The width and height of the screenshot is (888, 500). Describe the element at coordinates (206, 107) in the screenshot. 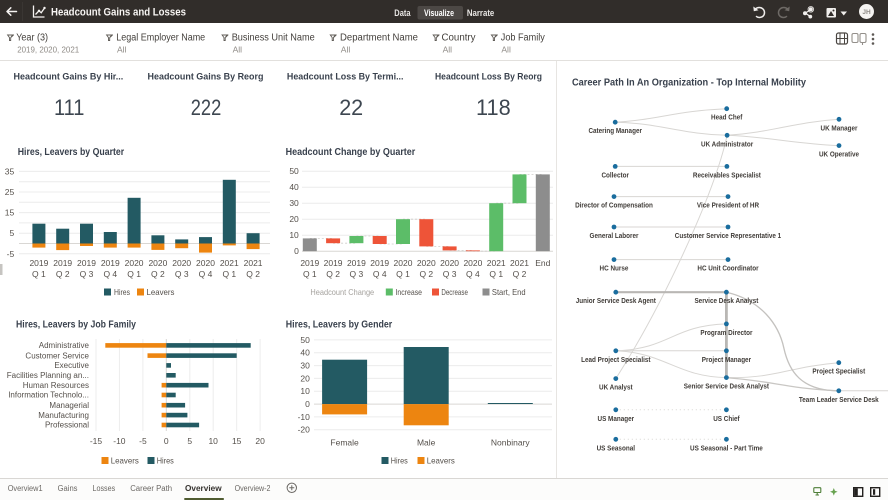

I see `svg-text: 222` at that location.